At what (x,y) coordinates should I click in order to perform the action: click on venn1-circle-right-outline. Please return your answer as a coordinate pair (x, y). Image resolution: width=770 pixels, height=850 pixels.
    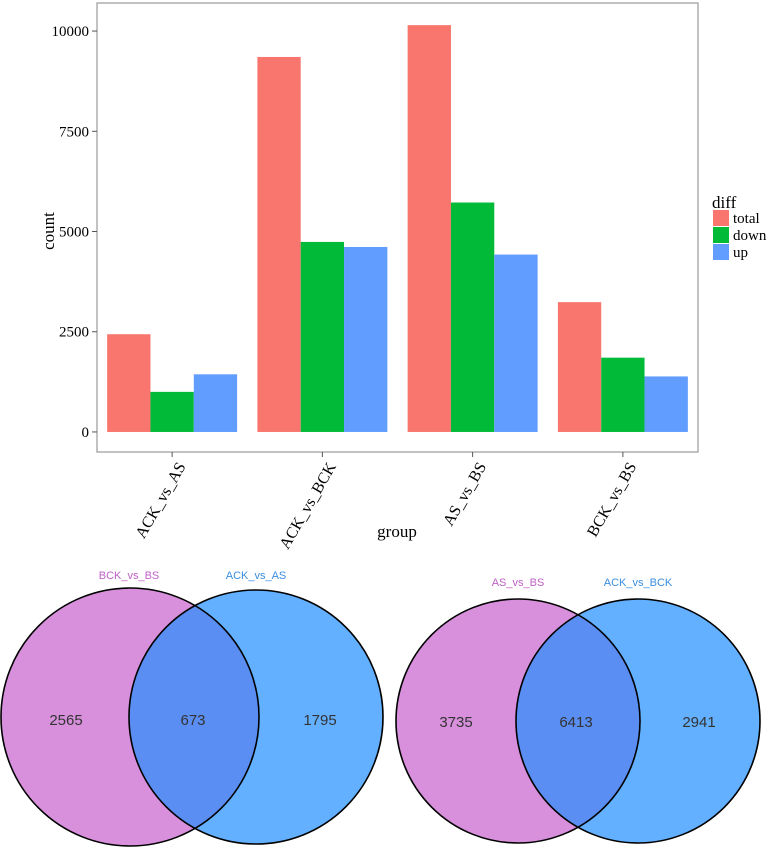
    Looking at the image, I should click on (256, 717).